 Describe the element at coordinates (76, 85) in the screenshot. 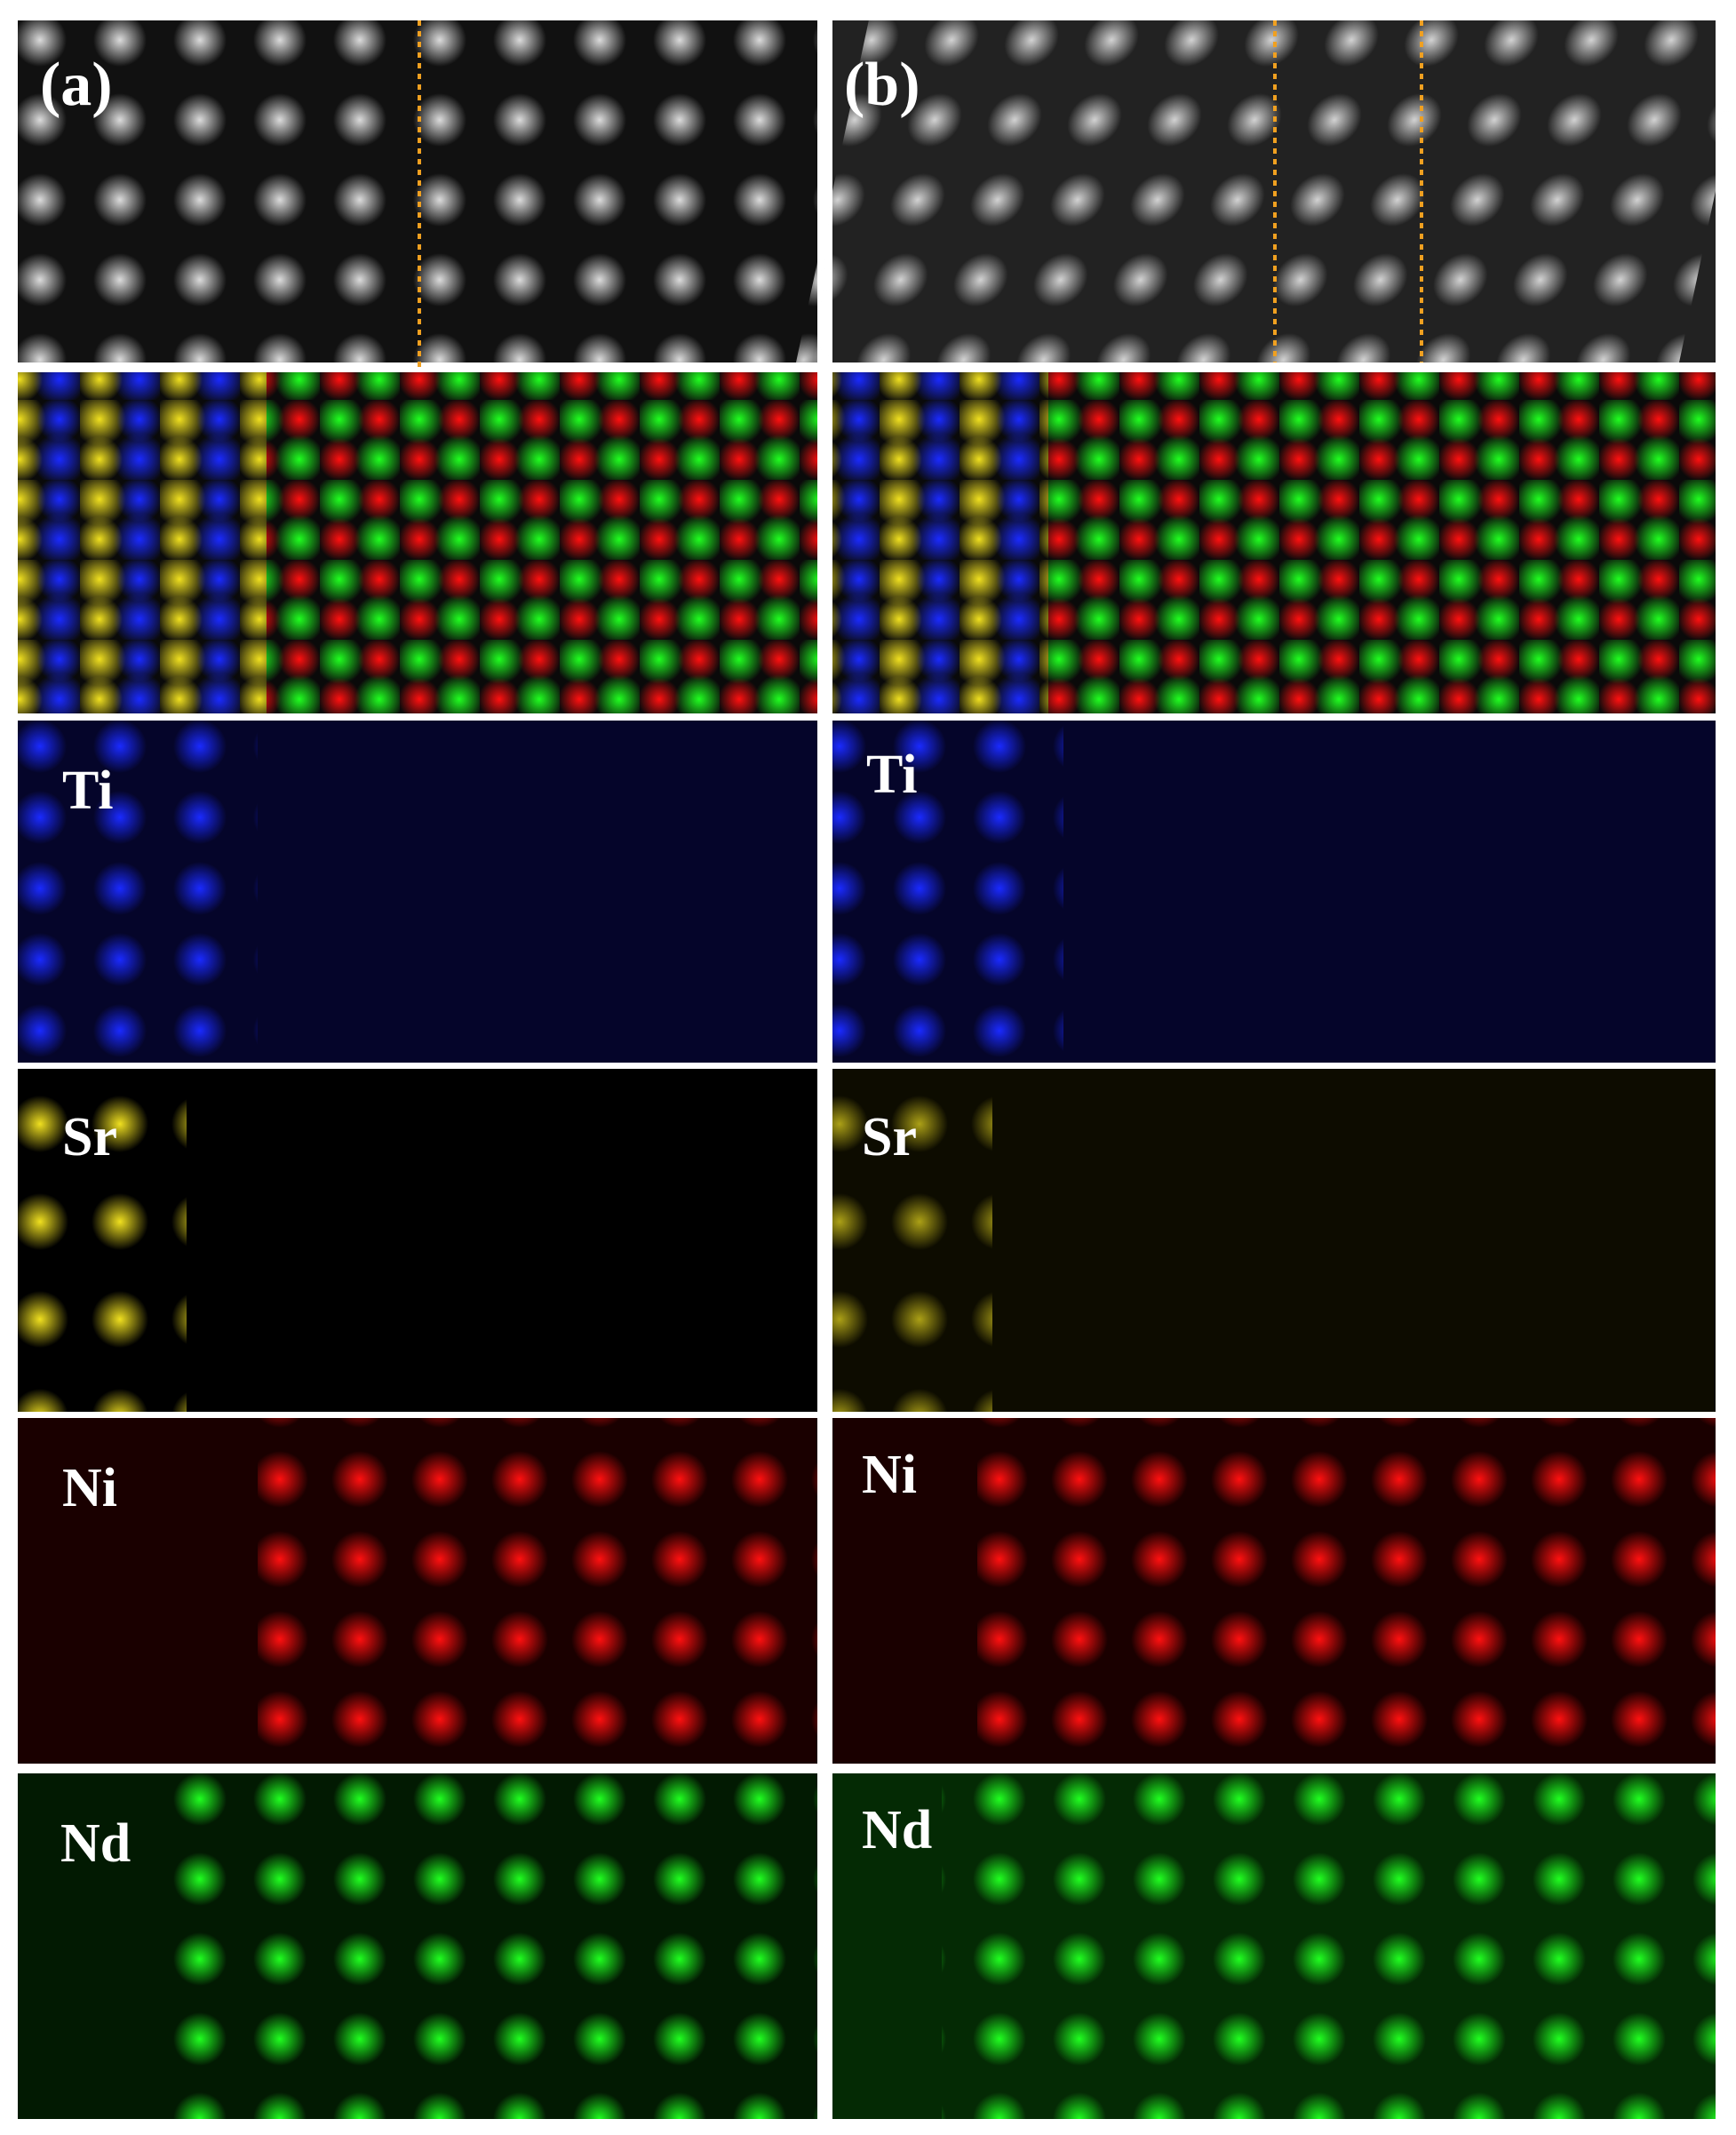

I see `panel-label: (a)` at that location.